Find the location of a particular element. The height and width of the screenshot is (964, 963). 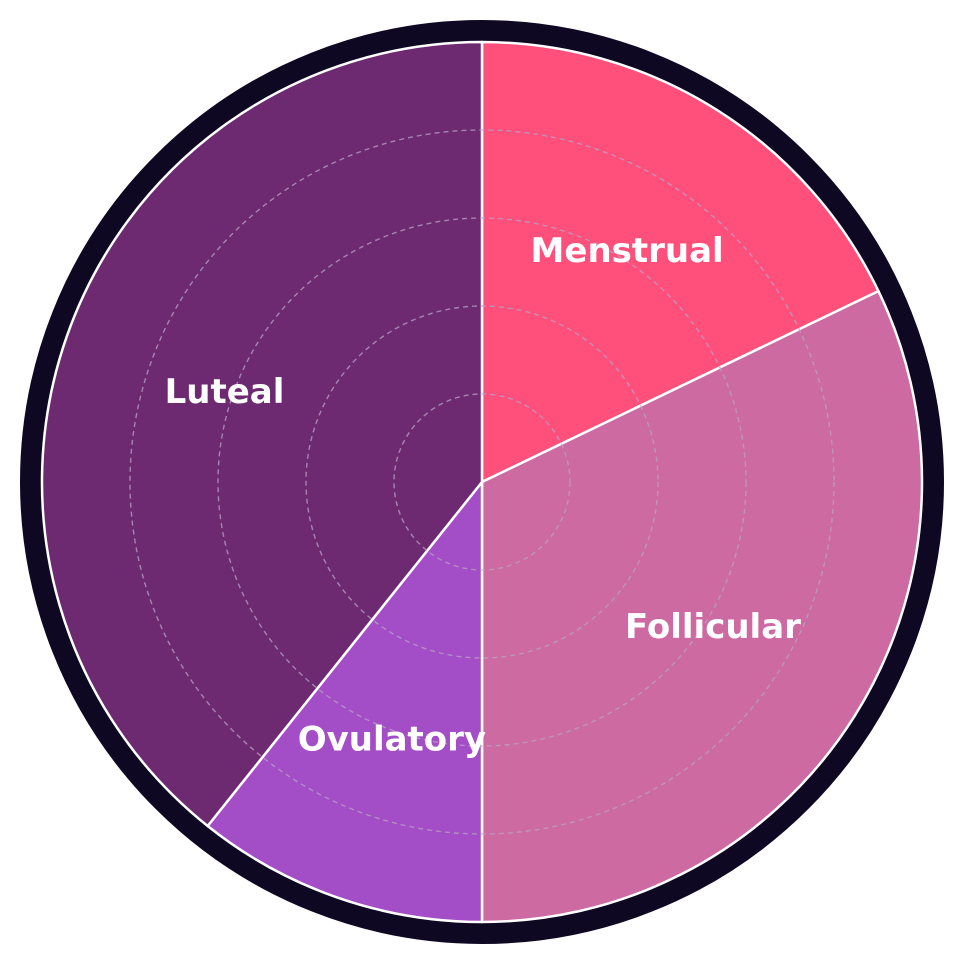

slice-ovulatory is located at coordinates (345, 702).